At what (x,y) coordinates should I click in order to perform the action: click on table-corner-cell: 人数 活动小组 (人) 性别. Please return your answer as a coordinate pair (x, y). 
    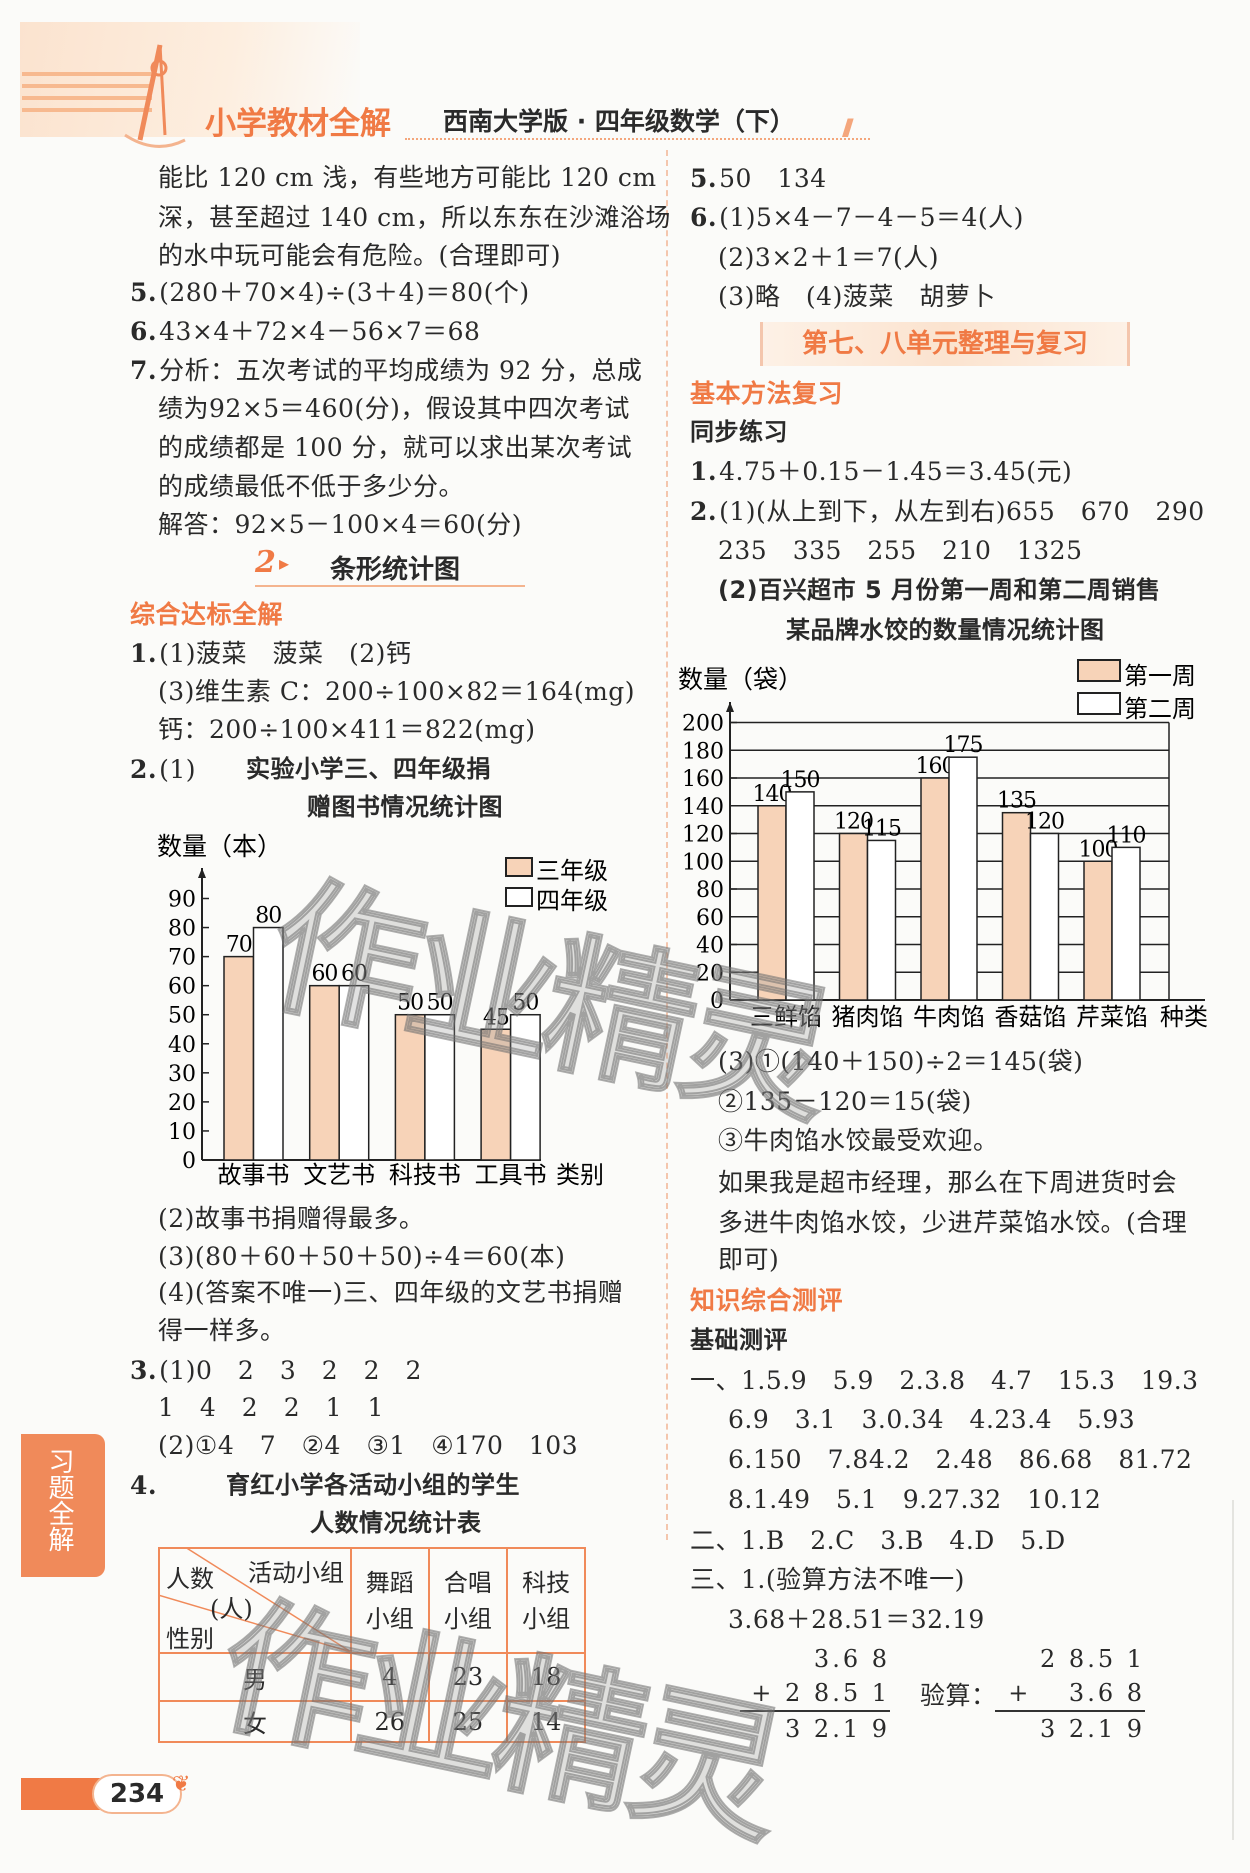
    Looking at the image, I should click on (255, 1600).